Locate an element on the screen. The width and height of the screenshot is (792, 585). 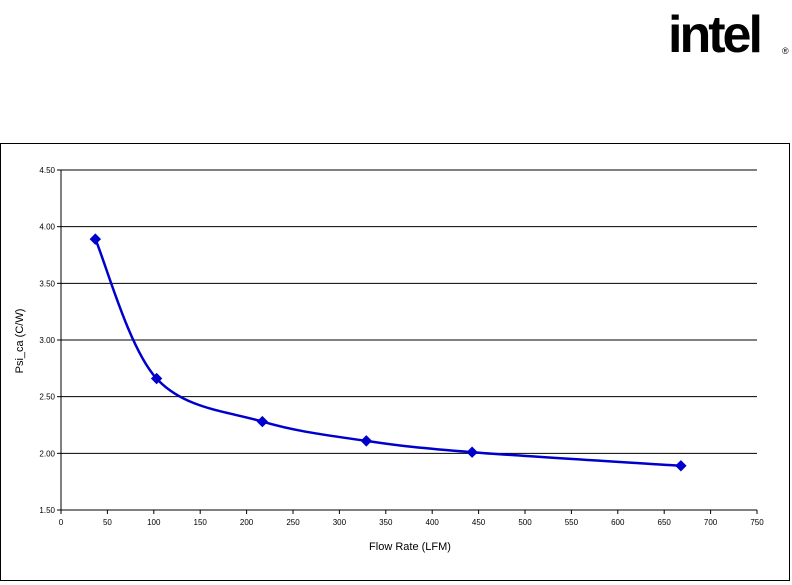
x-tick-label: 700 is located at coordinates (711, 522).